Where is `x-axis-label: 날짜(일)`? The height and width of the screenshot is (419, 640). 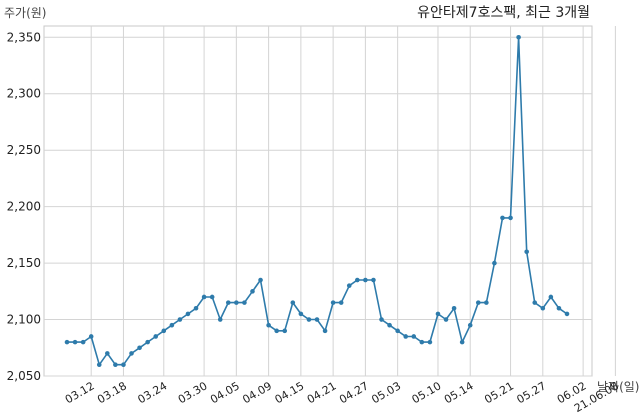
x-axis-label: 날짜(일) is located at coordinates (618, 387).